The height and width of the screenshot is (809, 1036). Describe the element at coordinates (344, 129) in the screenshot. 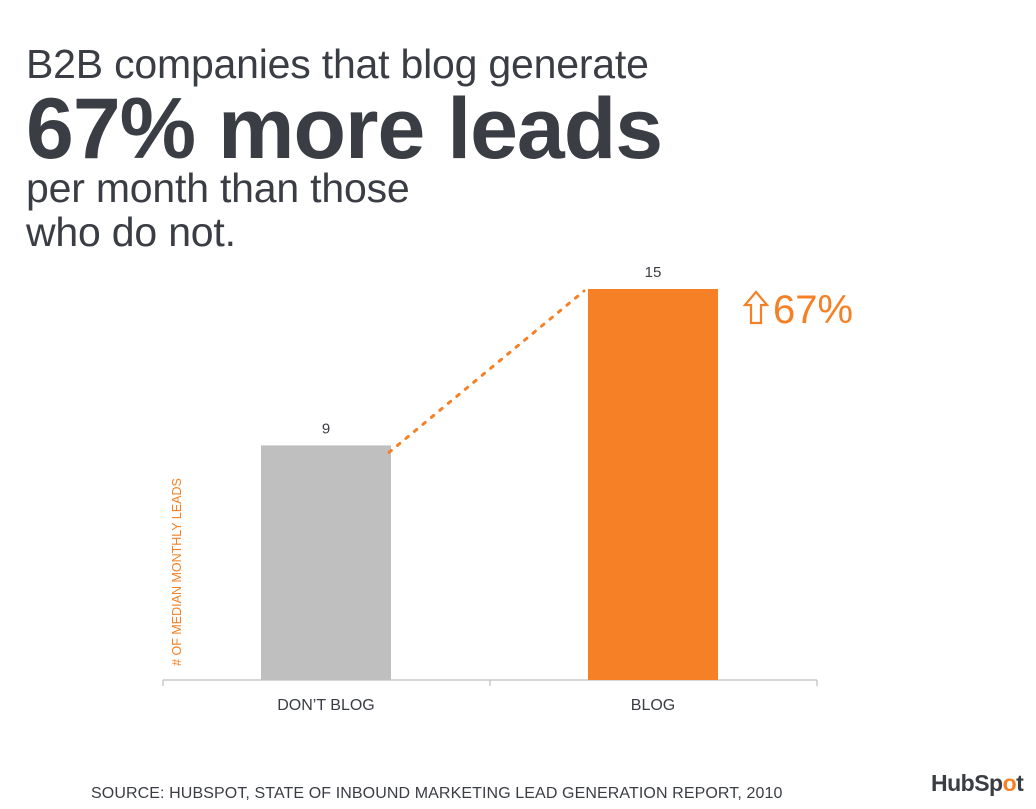

I see `headline-line-2: 67% more leads` at that location.